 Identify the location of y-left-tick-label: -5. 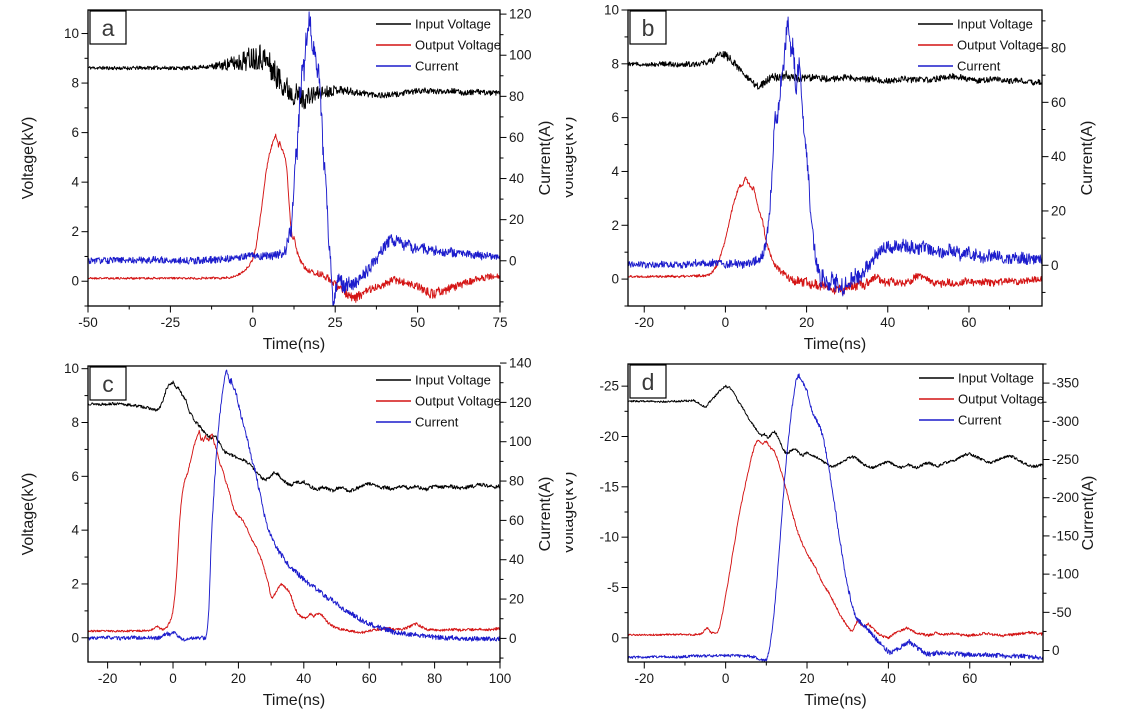
(613, 587).